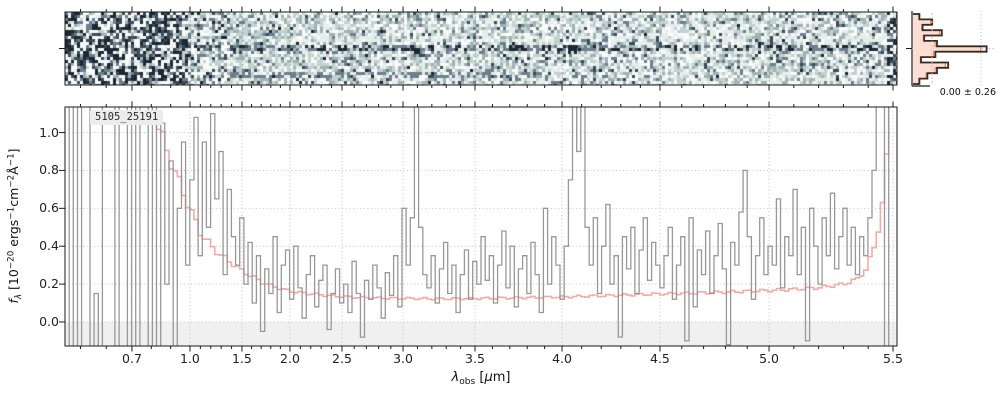 The width and height of the screenshot is (1000, 400). I want to click on axis-title-segment: μ, so click(488, 377).